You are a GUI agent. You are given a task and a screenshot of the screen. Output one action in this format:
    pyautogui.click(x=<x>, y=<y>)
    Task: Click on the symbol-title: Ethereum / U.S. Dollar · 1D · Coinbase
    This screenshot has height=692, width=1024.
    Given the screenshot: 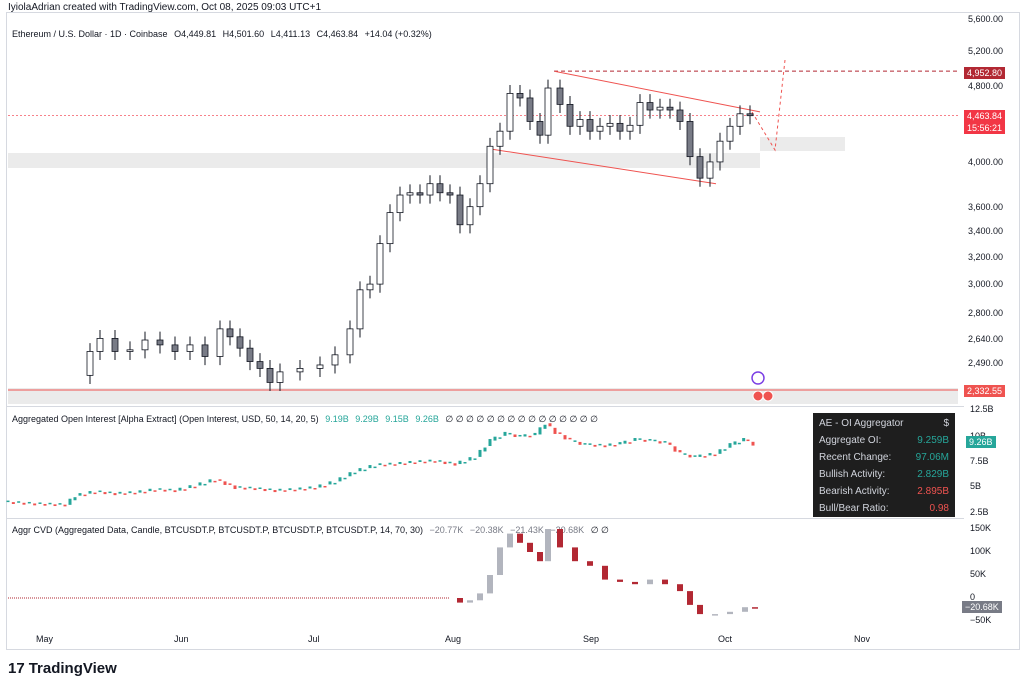 What is the action you would take?
    pyautogui.click(x=90, y=34)
    